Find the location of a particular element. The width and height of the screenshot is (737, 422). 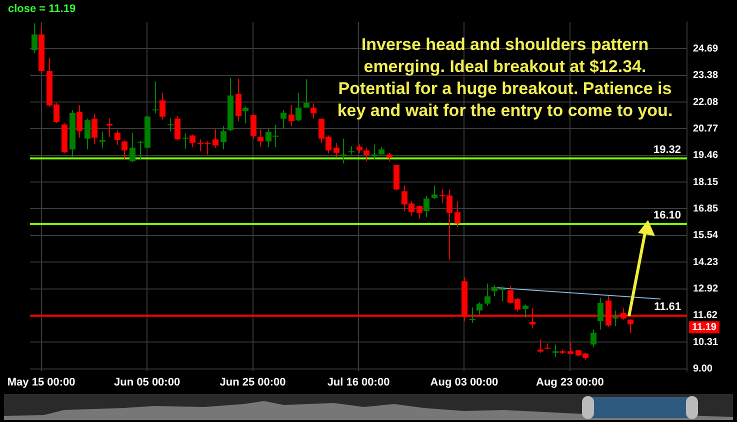

y-tick-label: 19.46 is located at coordinates (705, 156).